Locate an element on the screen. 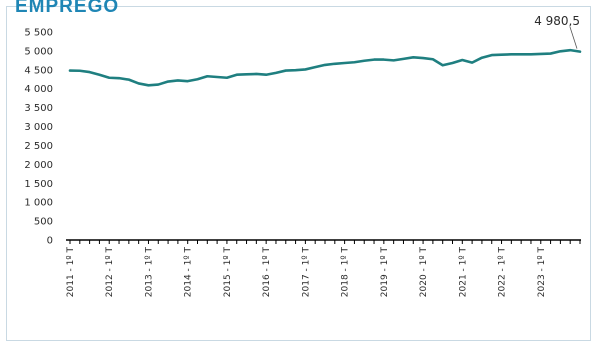 The width and height of the screenshot is (594, 344). y-tick-label: 3 500 is located at coordinates (38, 108).